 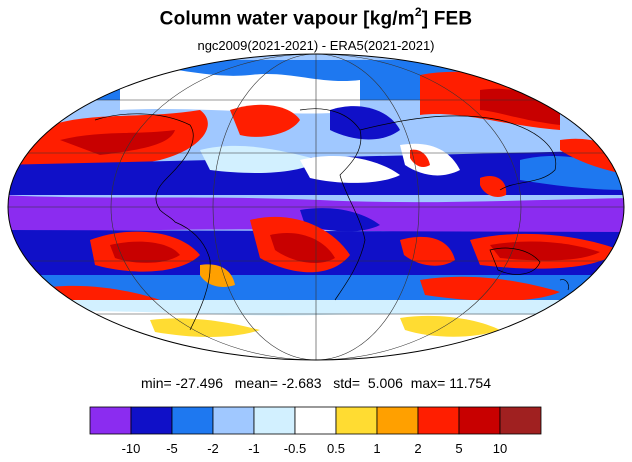 What do you see at coordinates (336, 448) in the screenshot?
I see `colorbar-tick-label: 0.5` at bounding box center [336, 448].